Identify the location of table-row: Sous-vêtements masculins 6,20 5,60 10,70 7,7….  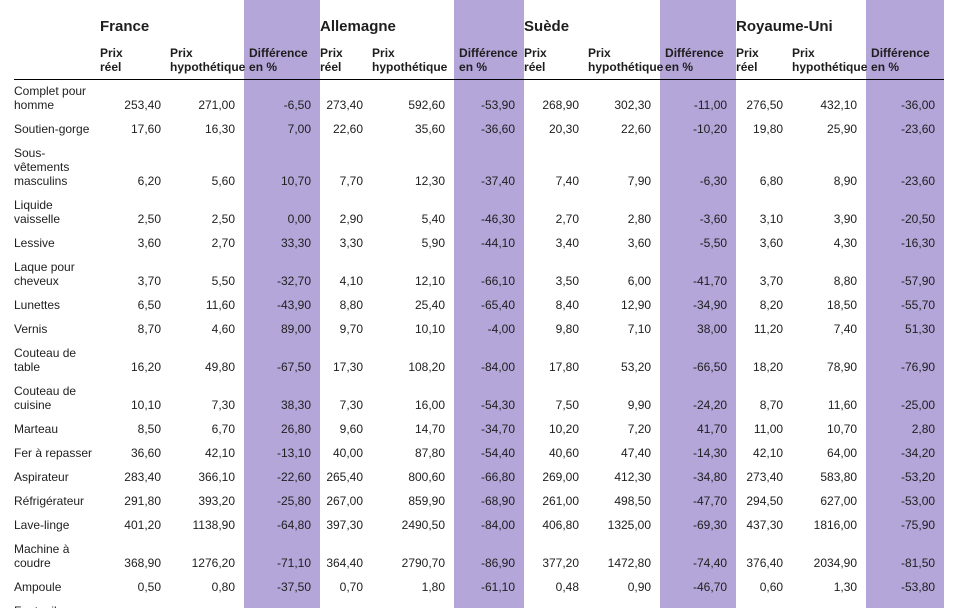
(479, 168).